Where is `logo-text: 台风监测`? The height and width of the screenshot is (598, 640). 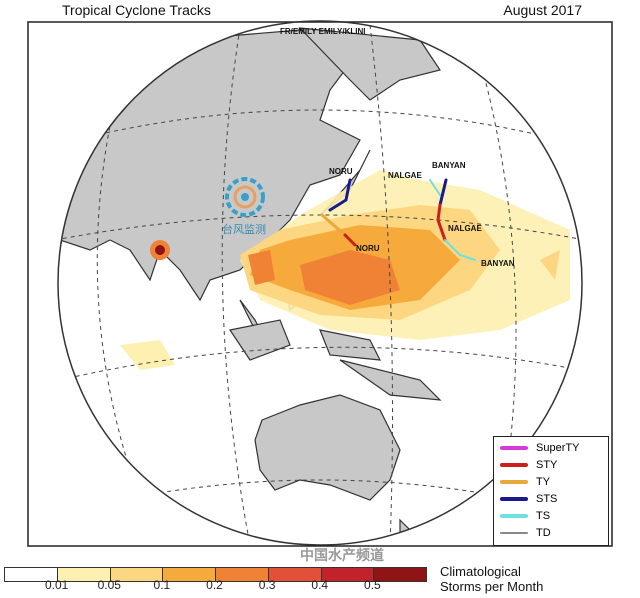 logo-text: 台风监测 is located at coordinates (244, 229).